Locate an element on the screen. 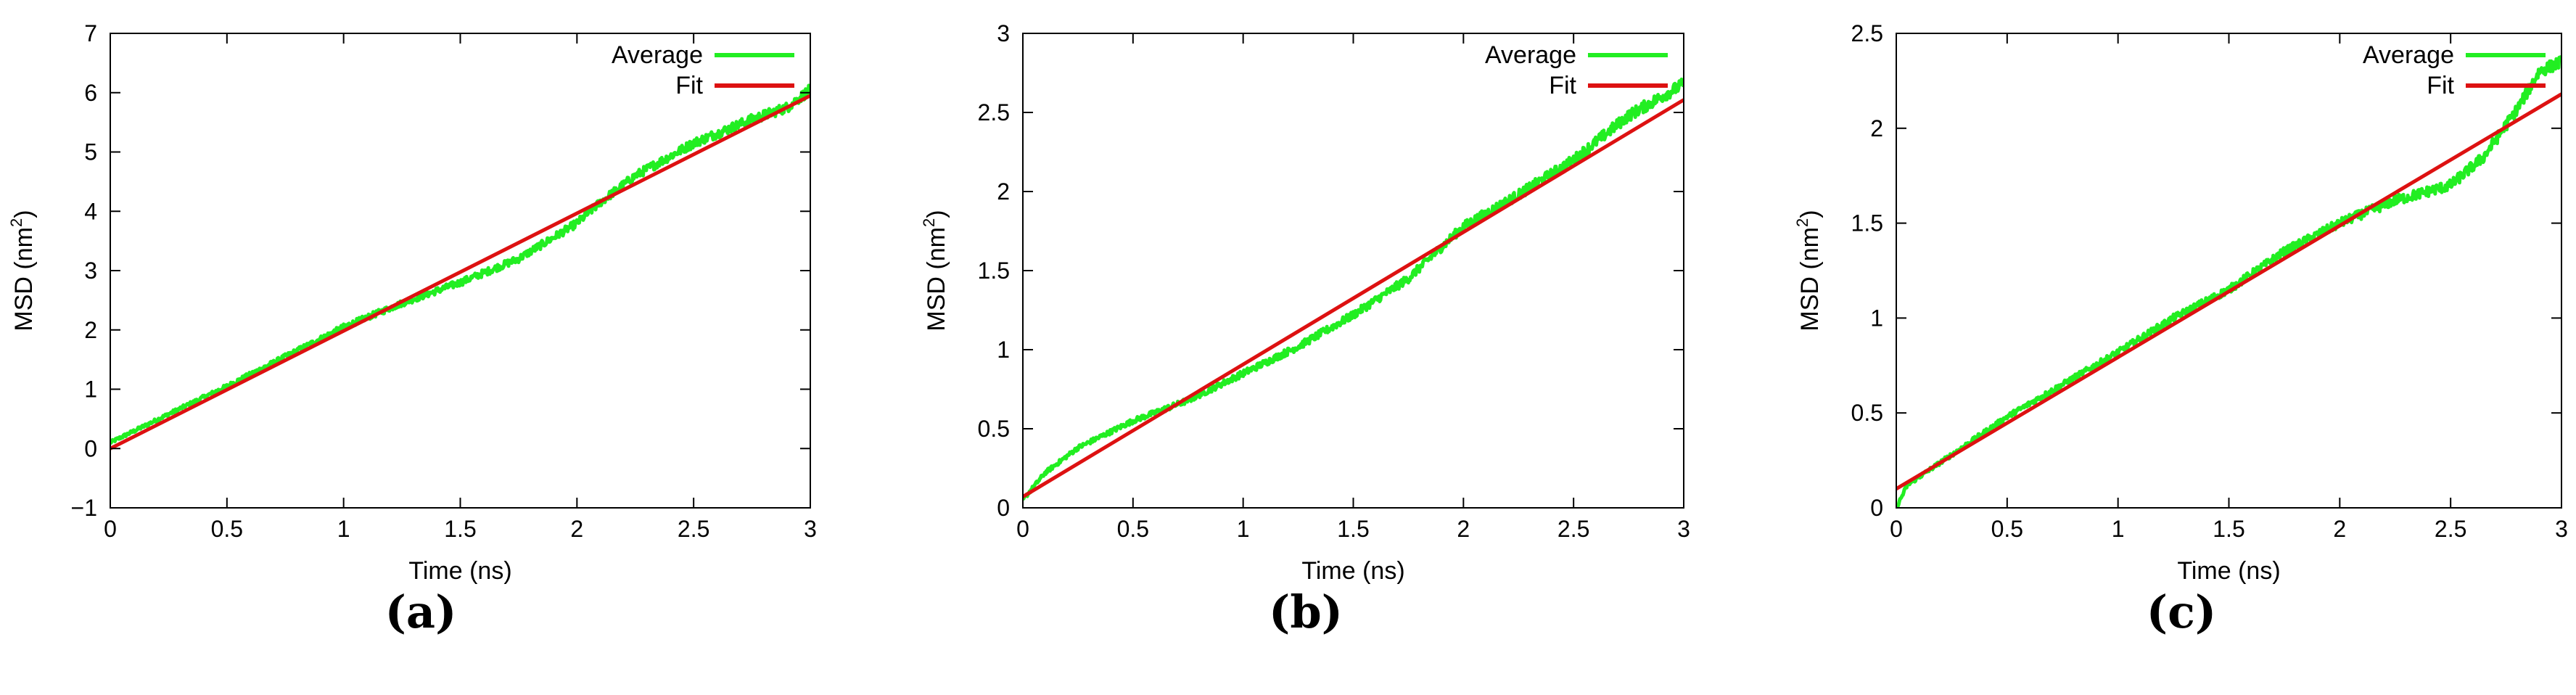 This screenshot has width=2576, height=695. y-tick-label: −1 is located at coordinates (84, 508).